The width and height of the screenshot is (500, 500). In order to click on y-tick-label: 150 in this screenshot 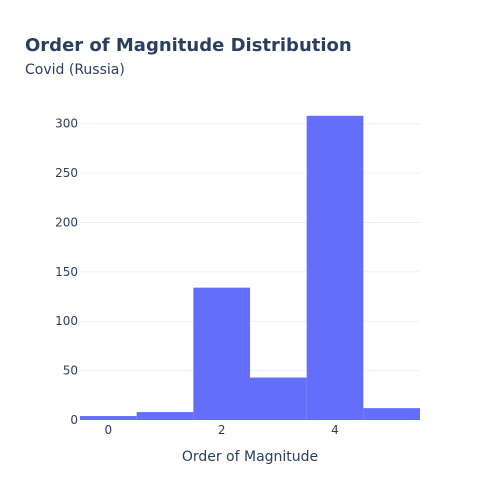, I will do `click(66, 272)`.